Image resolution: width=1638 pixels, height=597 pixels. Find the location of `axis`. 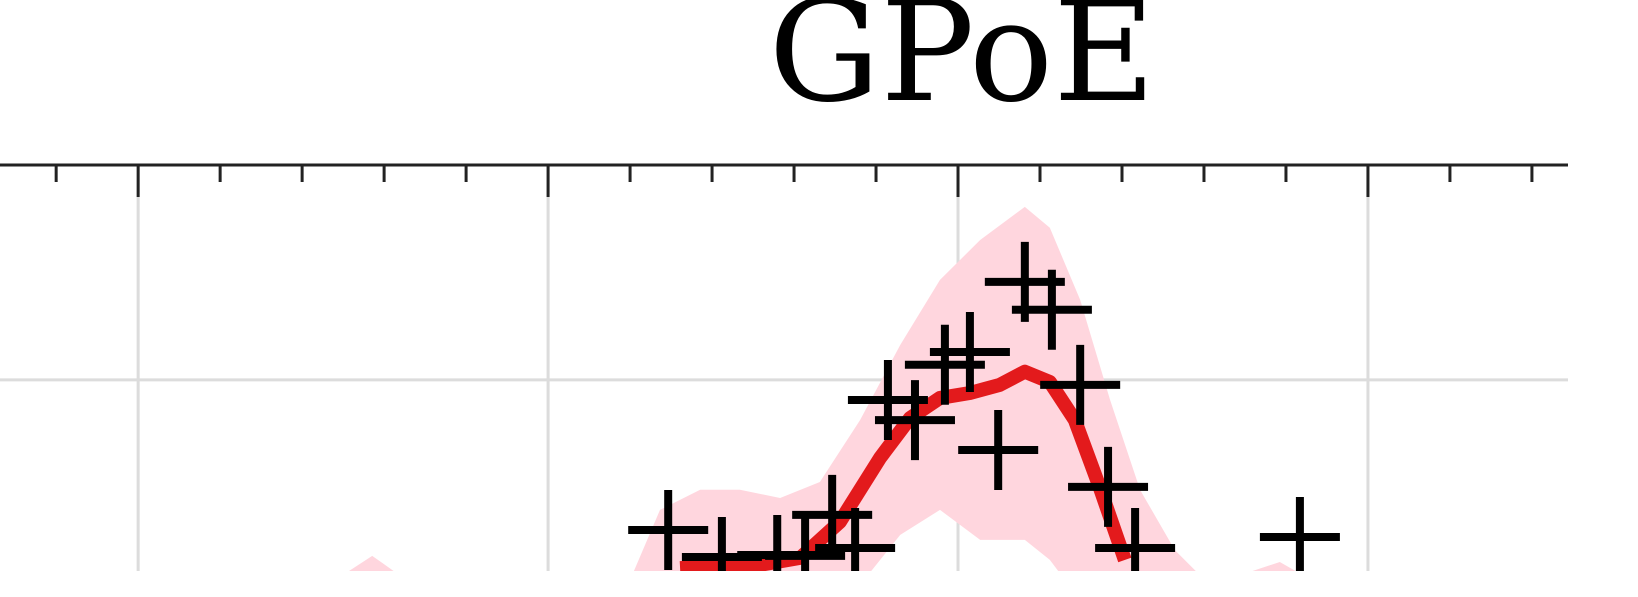

axis is located at coordinates (784, 180).